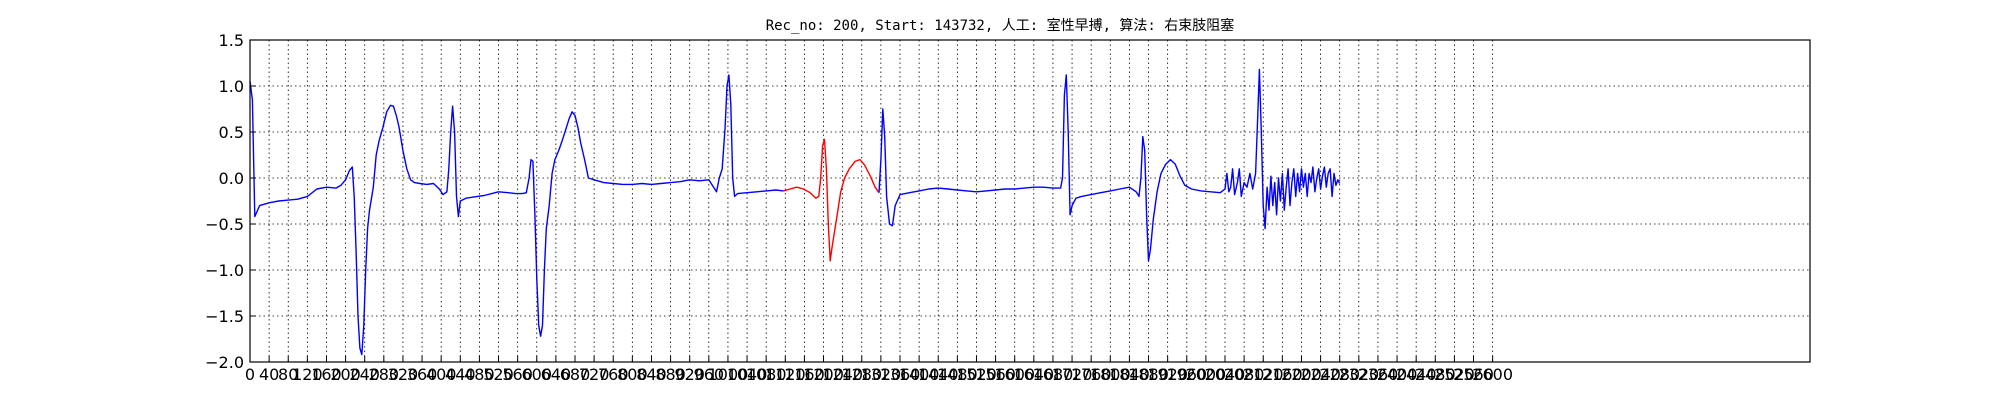  Describe the element at coordinates (728, 374) in the screenshot. I see `x-tick-label: 1000` at that location.